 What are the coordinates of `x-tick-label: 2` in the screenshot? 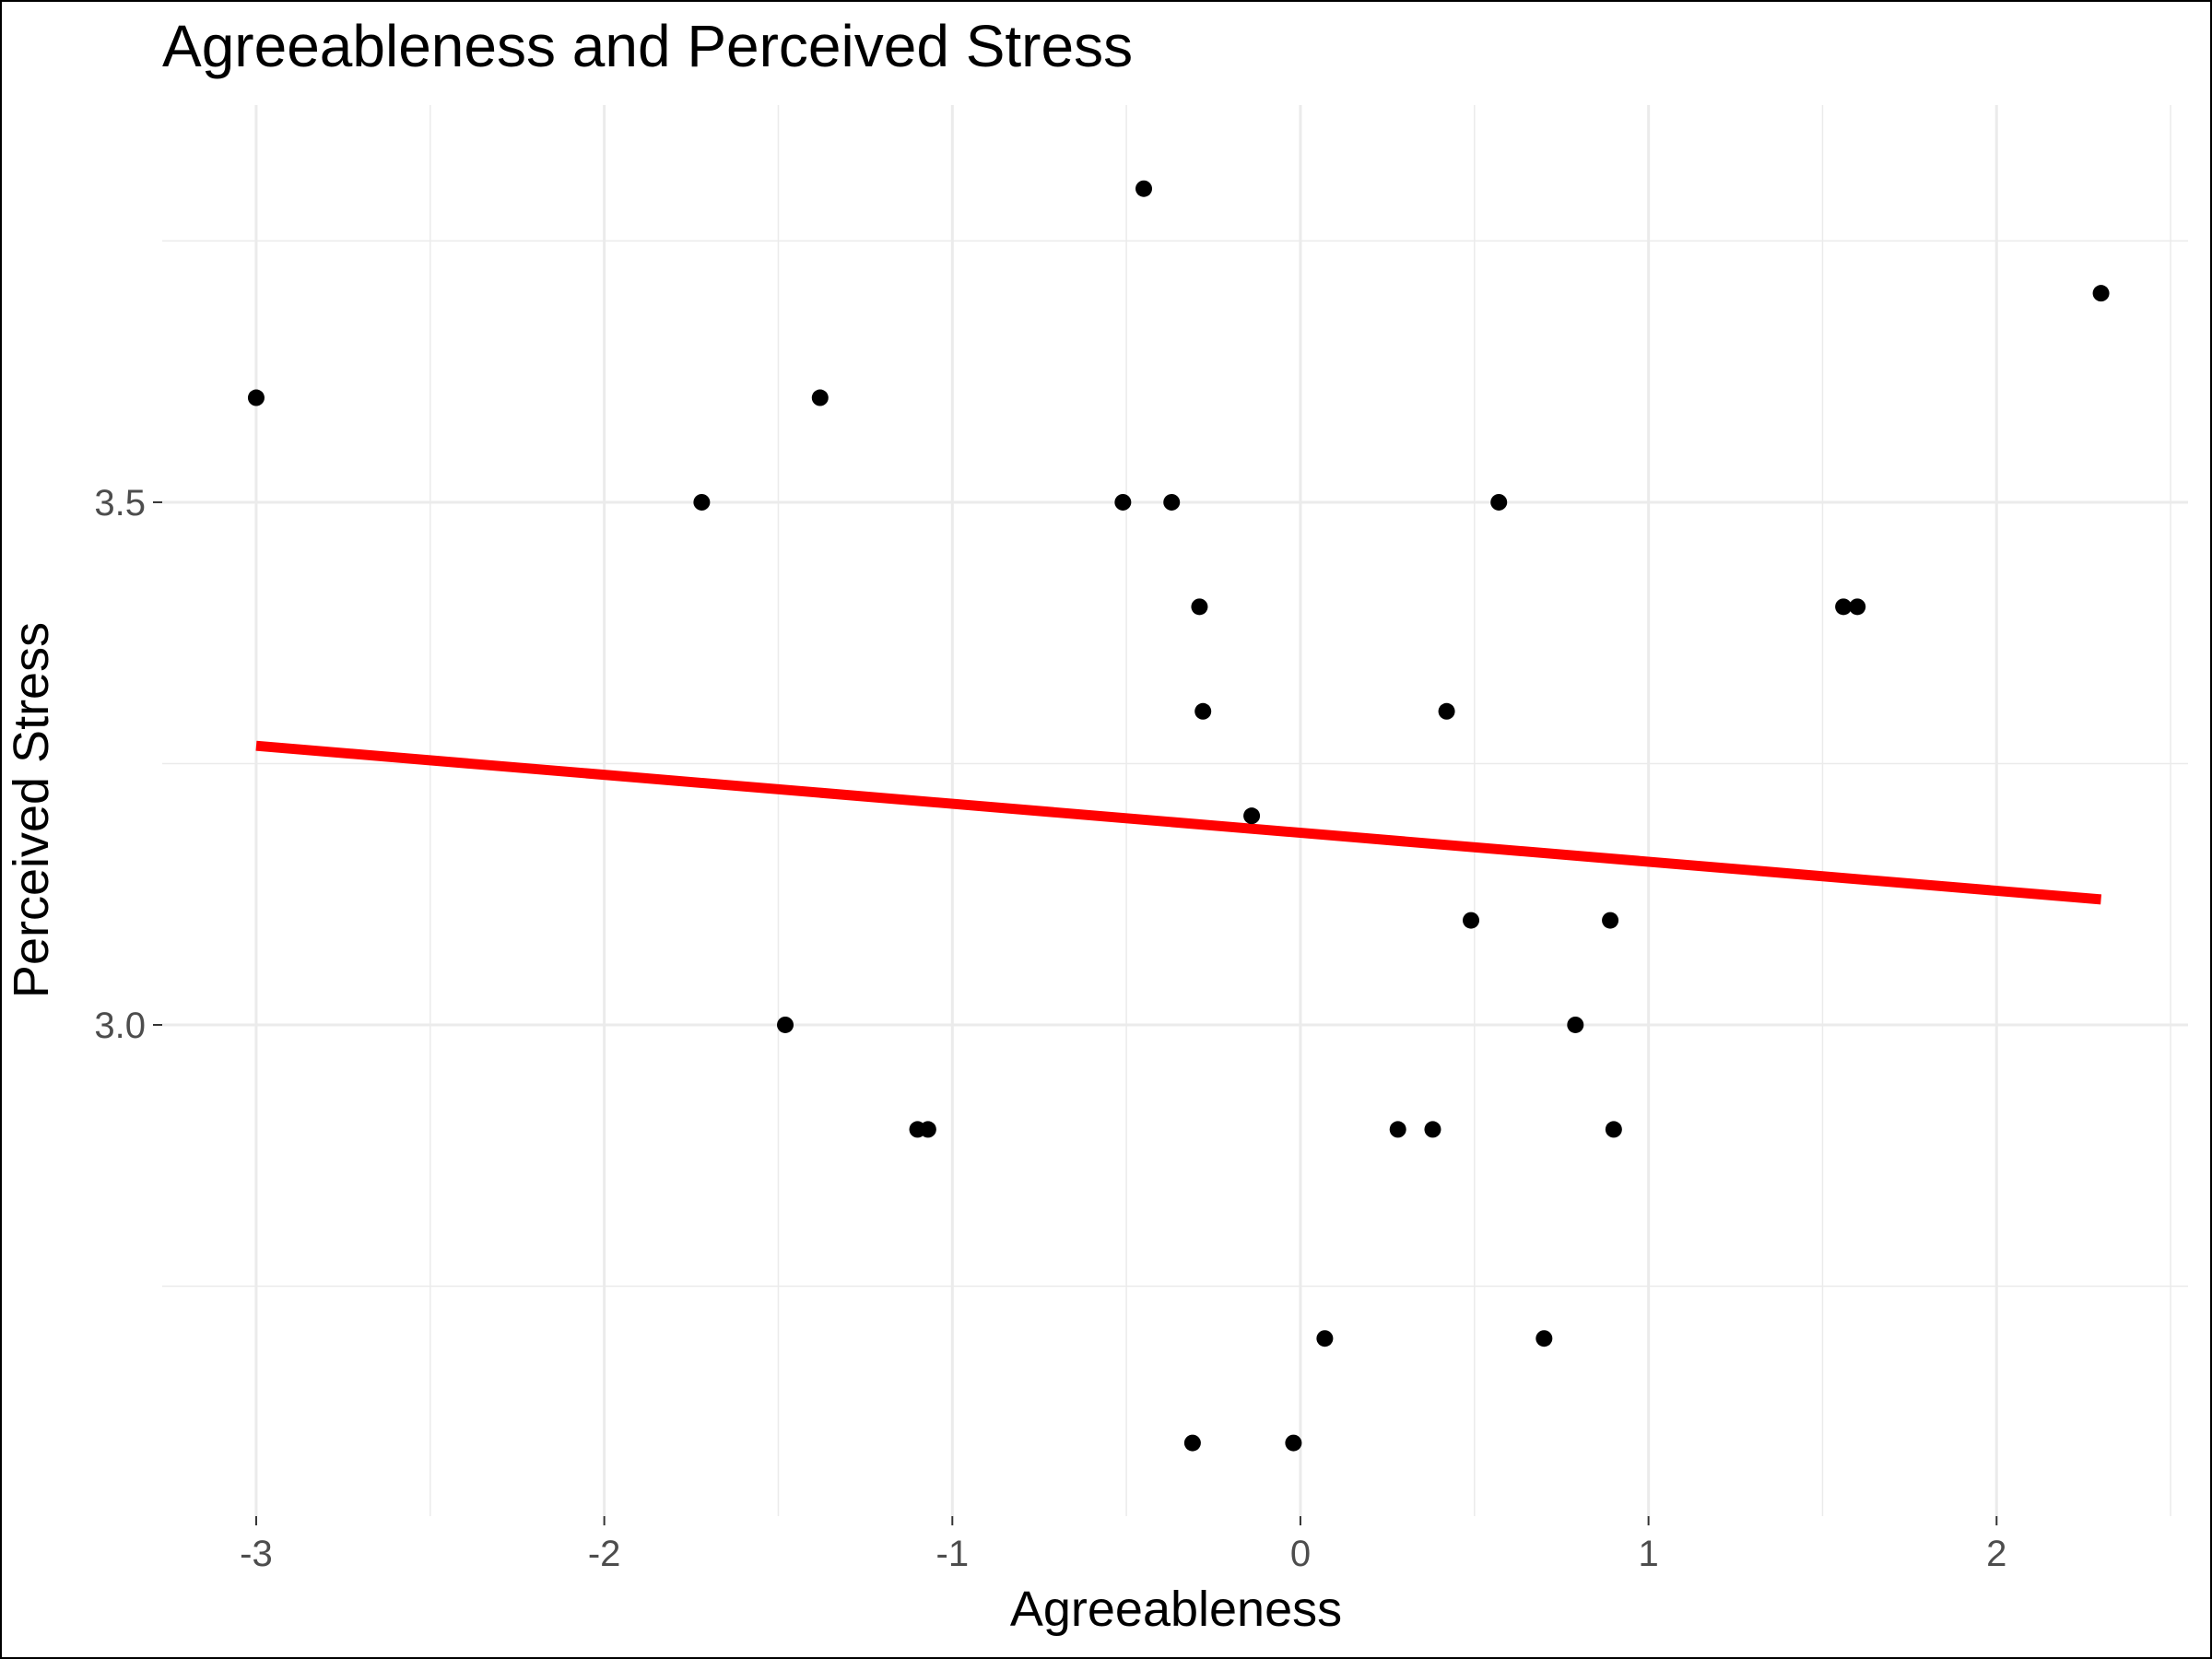 It's located at (1996, 1554).